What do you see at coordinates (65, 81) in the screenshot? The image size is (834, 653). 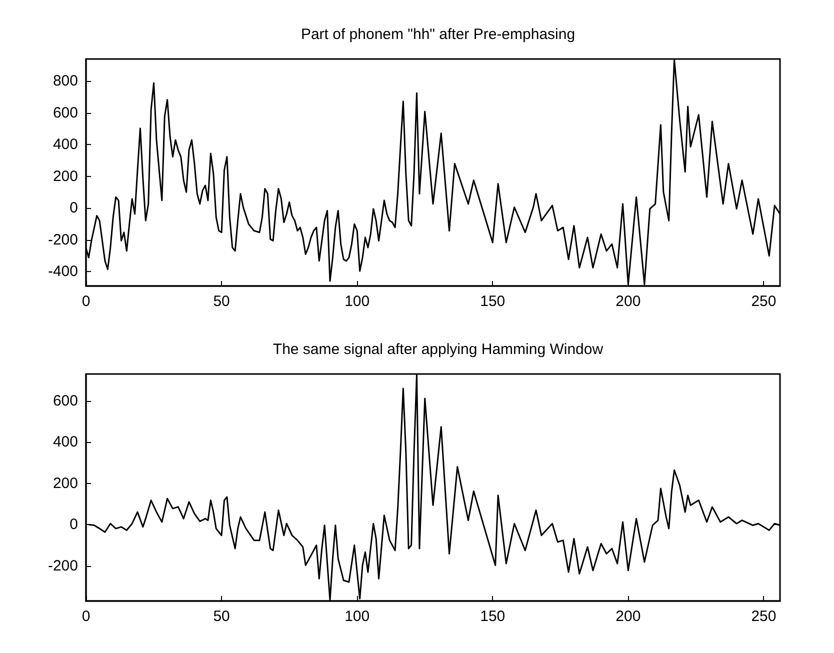 I see `y-tick-label: 800` at bounding box center [65, 81].